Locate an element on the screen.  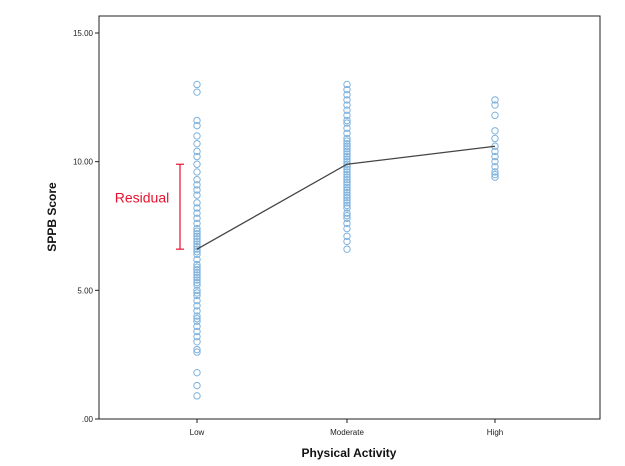
mean-line is located at coordinates (346, 197).